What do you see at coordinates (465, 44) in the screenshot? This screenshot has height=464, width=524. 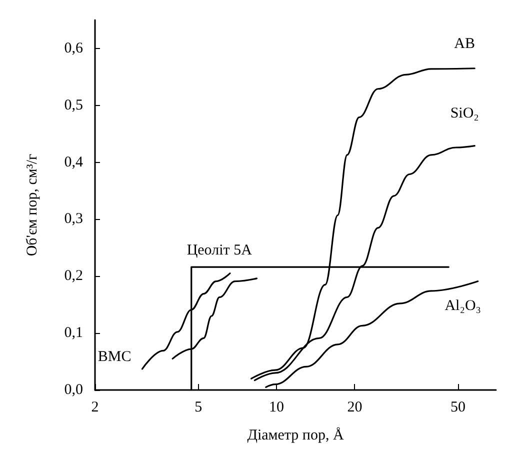 I see `series-label: AB` at bounding box center [465, 44].